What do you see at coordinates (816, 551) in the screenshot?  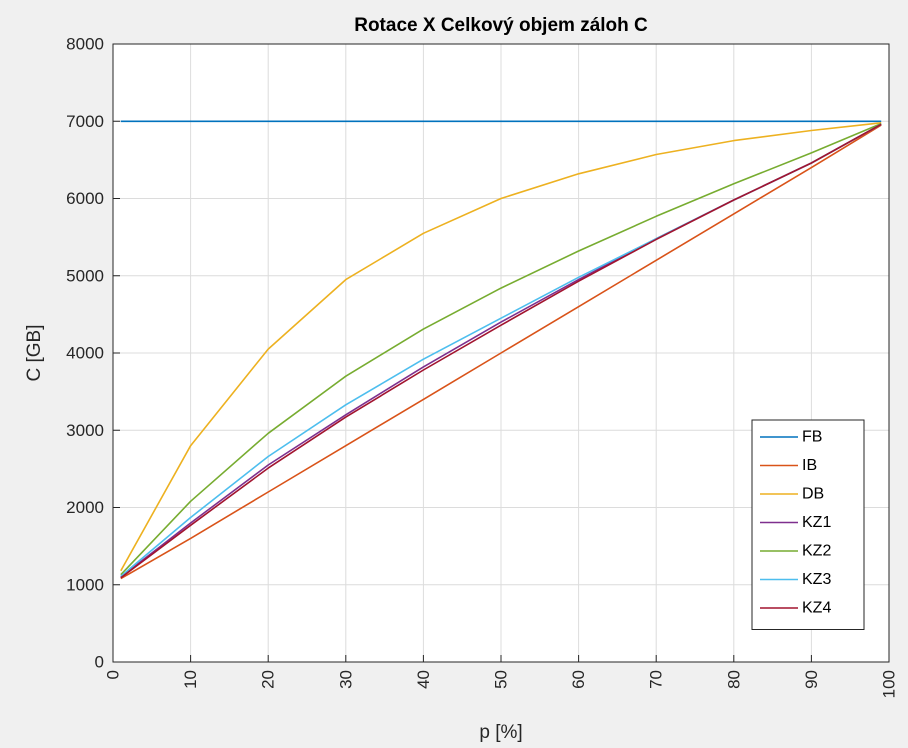 I see `legend-label-kz2: KZ2` at bounding box center [816, 551].